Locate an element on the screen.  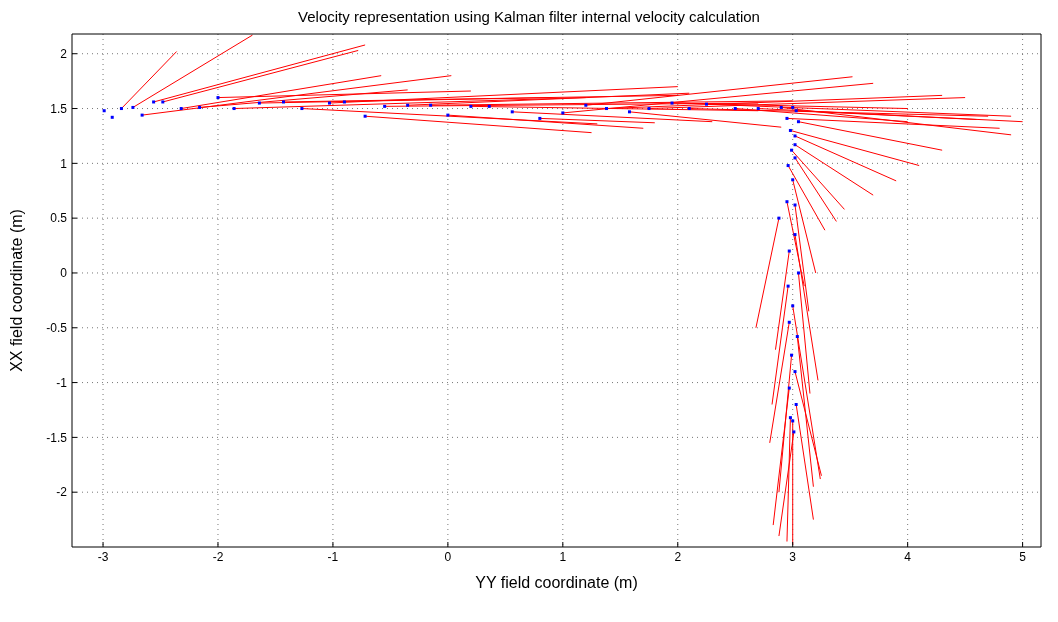
y-tick-label: -1 is located at coordinates (62, 382).